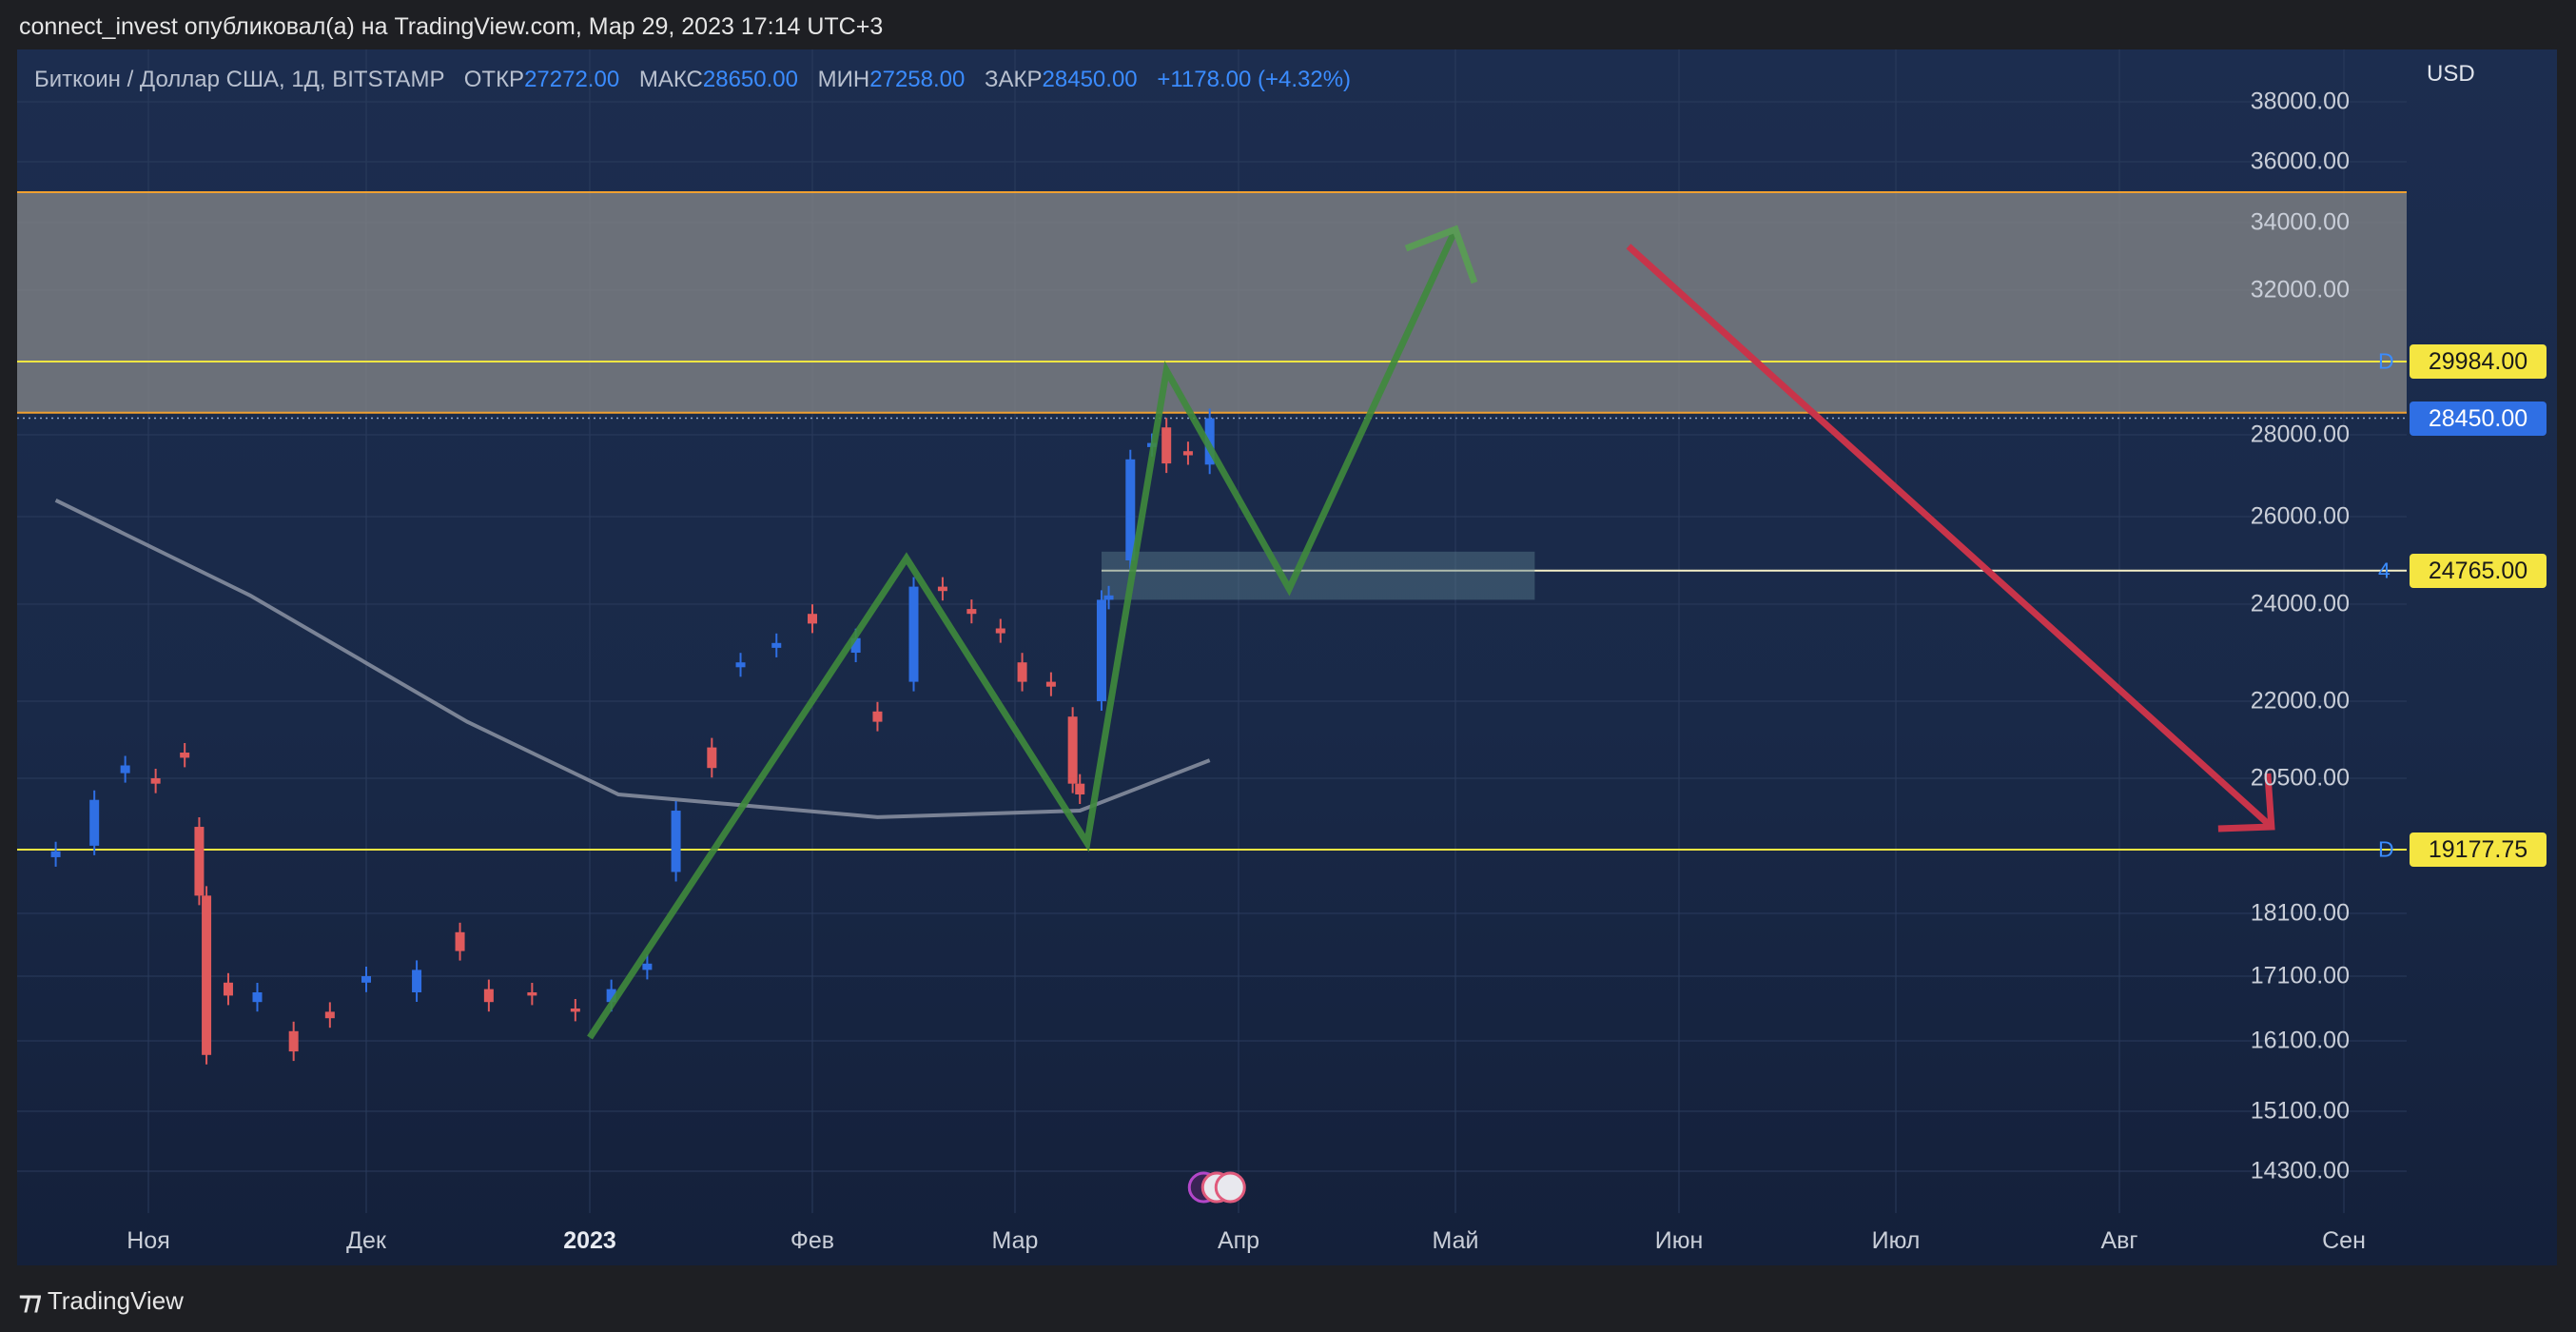 Image resolution: width=2576 pixels, height=1332 pixels. What do you see at coordinates (1456, 1240) in the screenshot?
I see `time-tick-label: Май` at bounding box center [1456, 1240].